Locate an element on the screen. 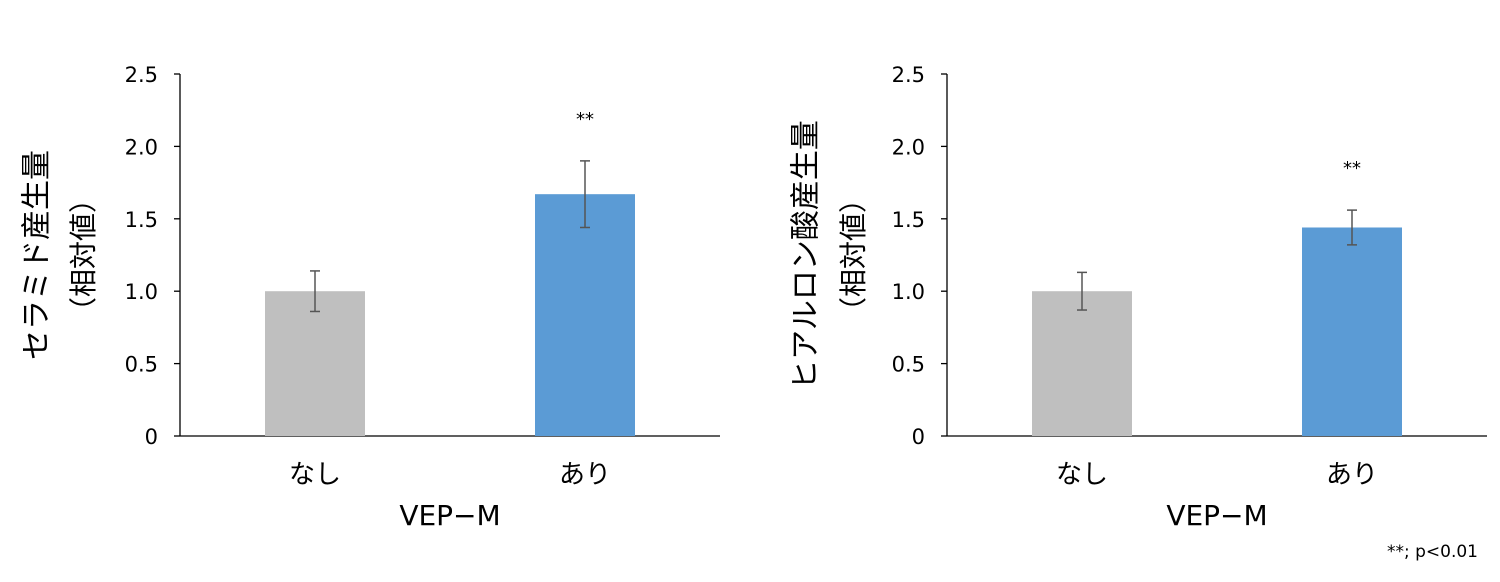 The height and width of the screenshot is (582, 1500). y-axis-title: ヒアルロン酸産生量 is located at coordinates (806, 255).